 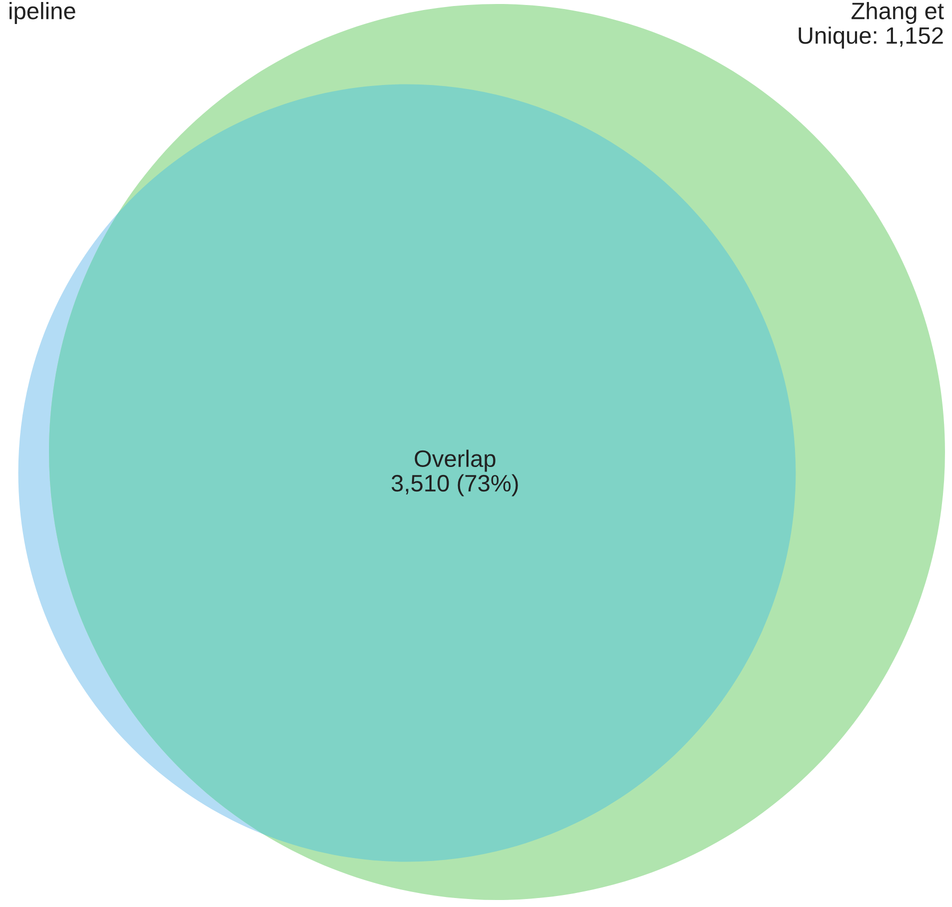 I want to click on data-label: 3,510 (73%), so click(x=455, y=485).